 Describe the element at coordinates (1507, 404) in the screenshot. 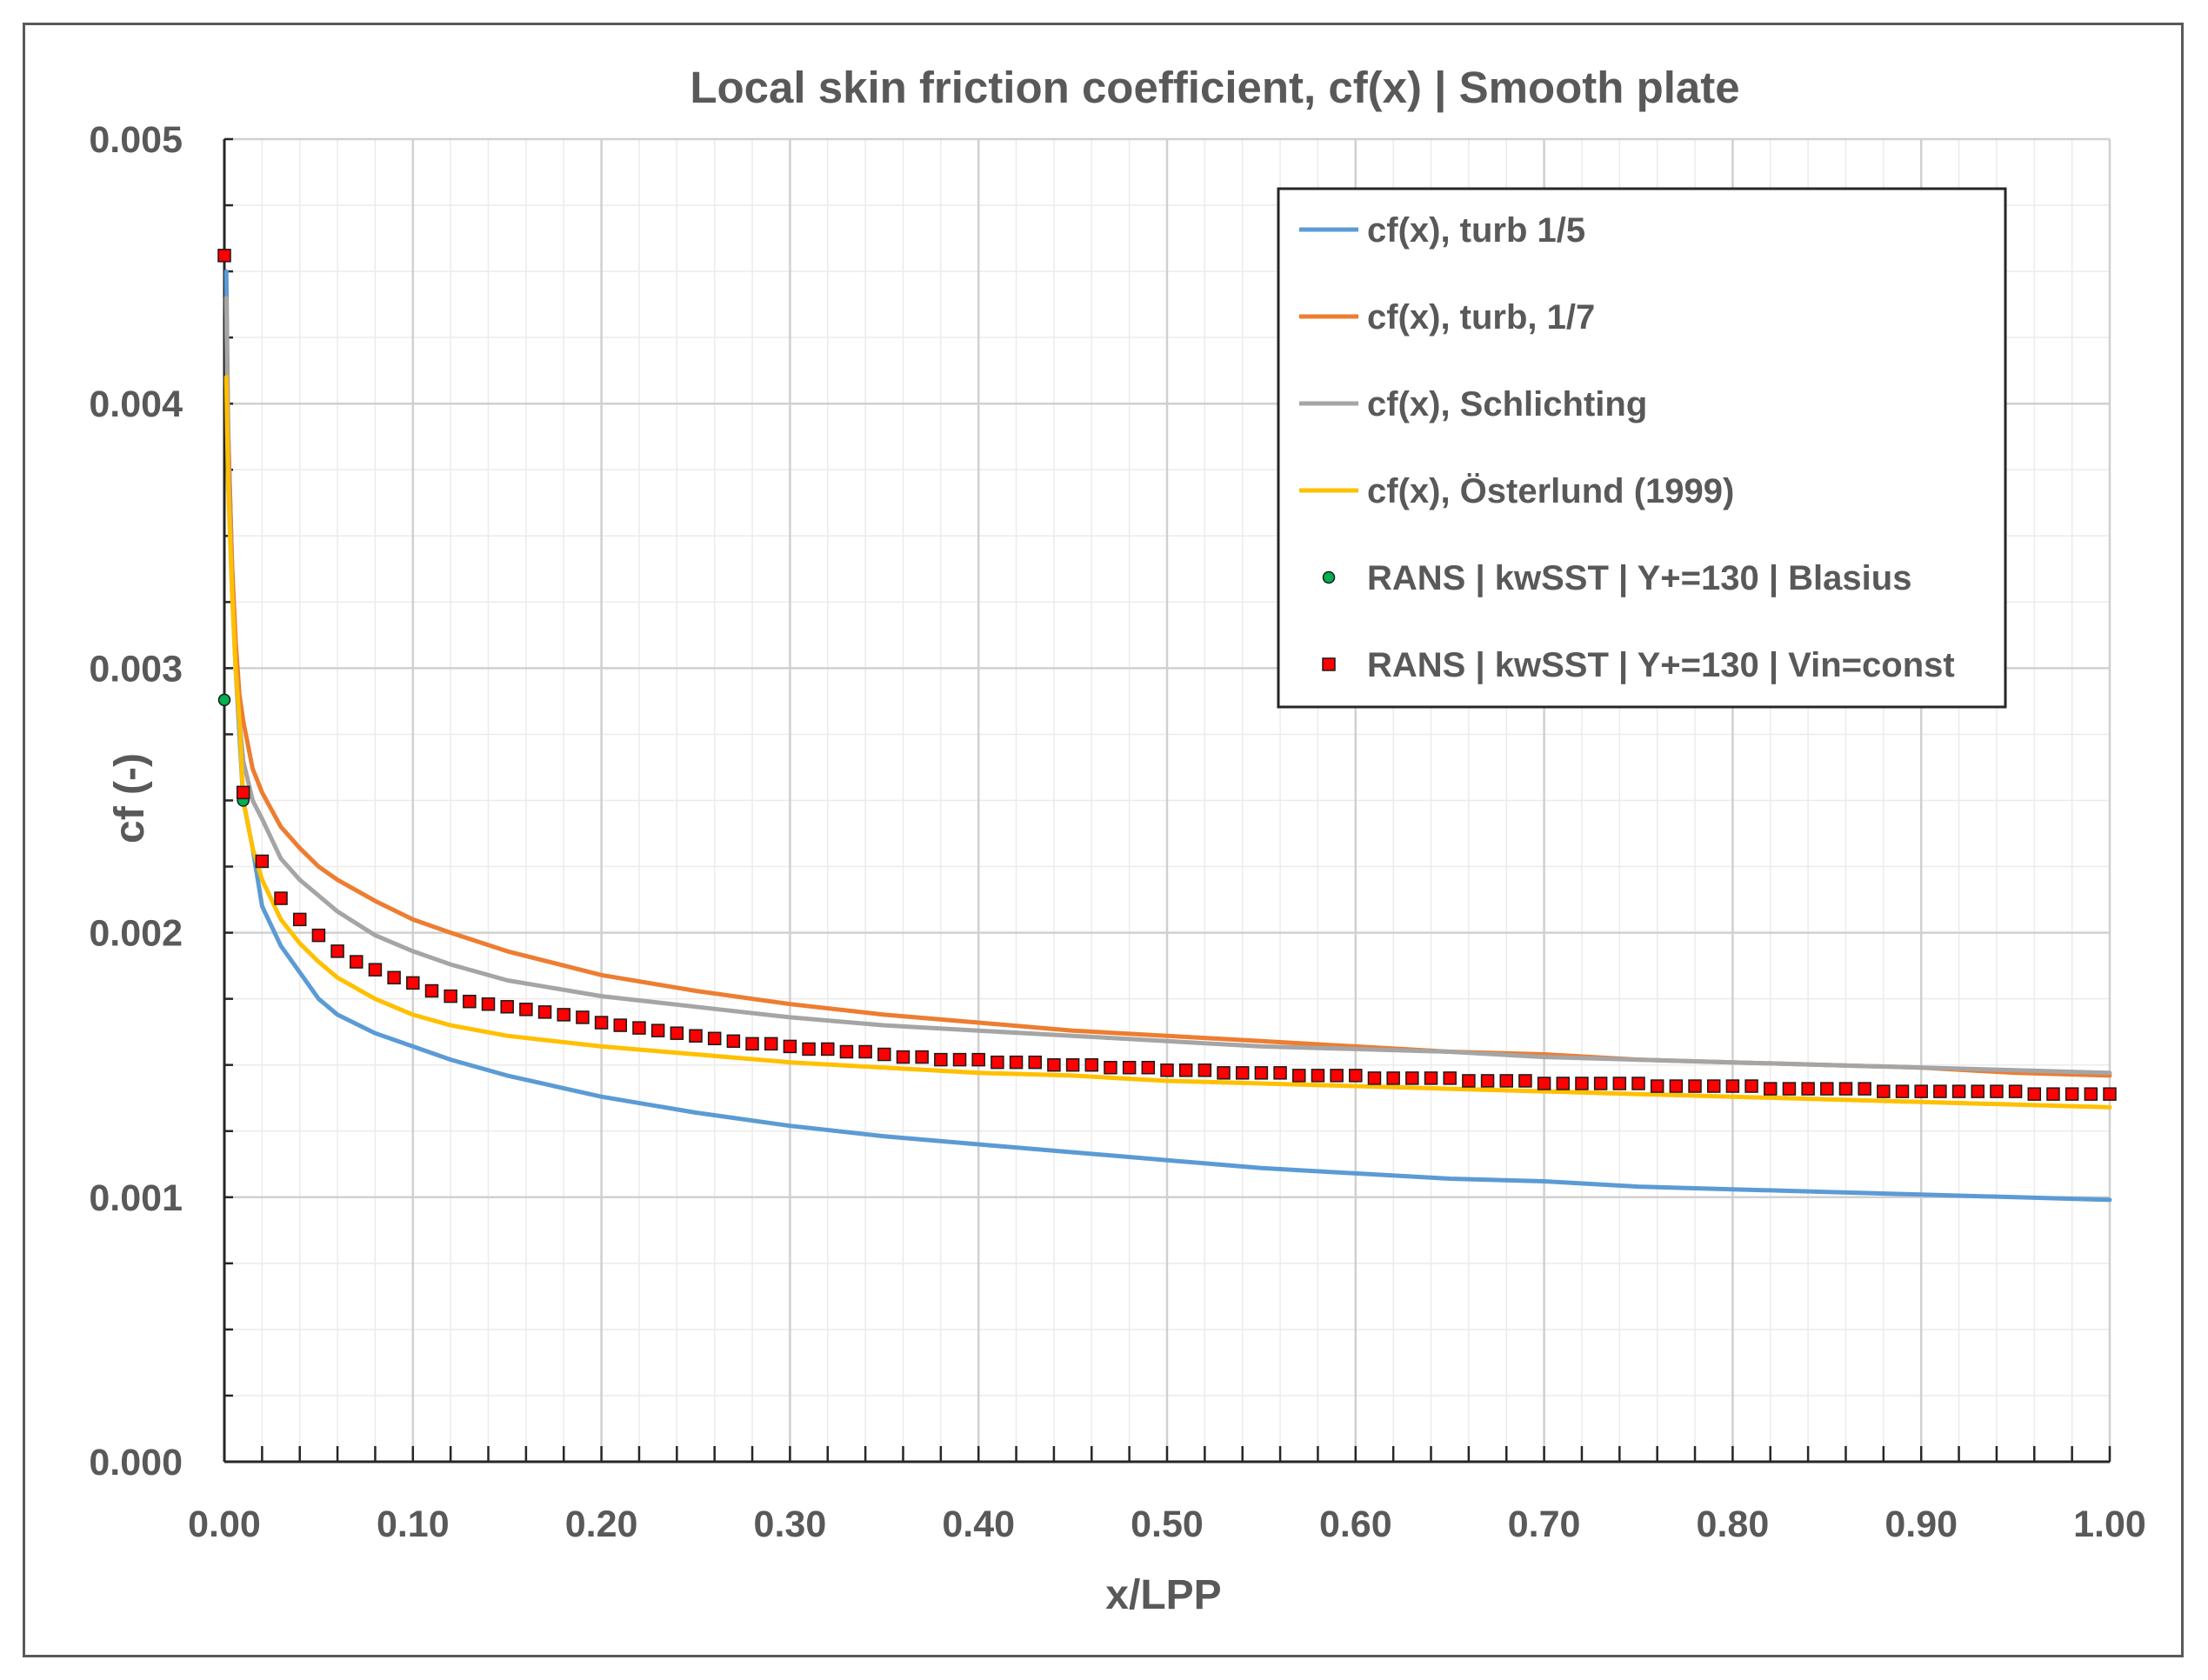

I see `legend-label: cf(x), Schlichting` at that location.